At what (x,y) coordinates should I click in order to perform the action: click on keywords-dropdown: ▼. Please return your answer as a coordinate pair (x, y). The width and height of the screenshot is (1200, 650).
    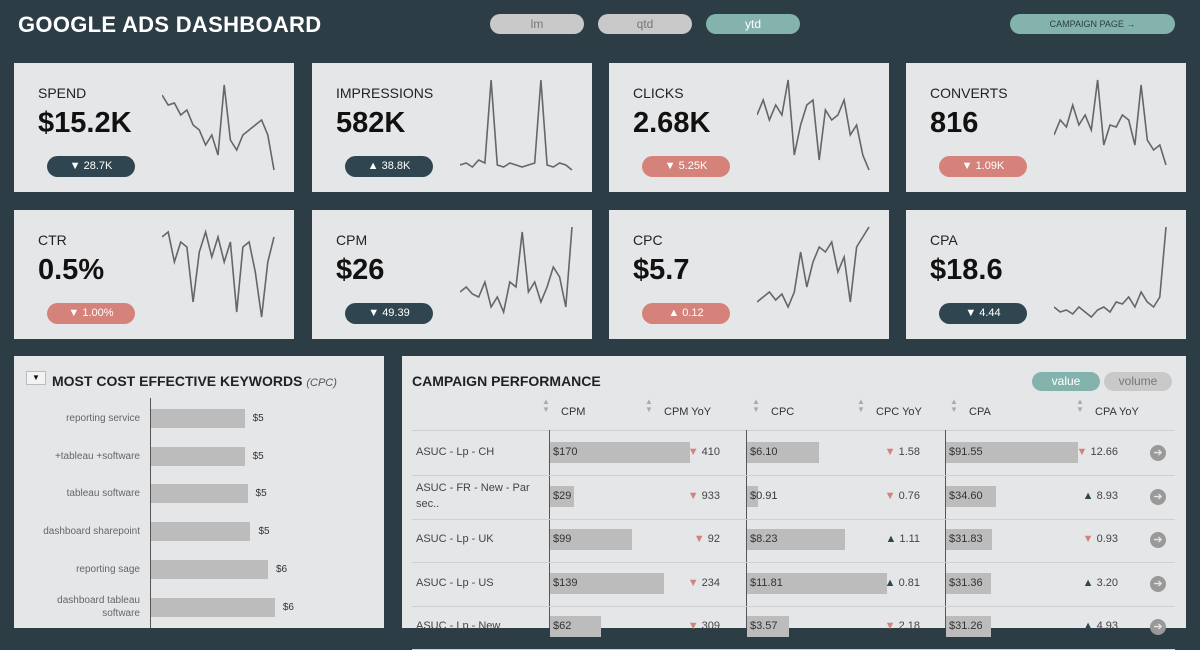
    Looking at the image, I should click on (36, 378).